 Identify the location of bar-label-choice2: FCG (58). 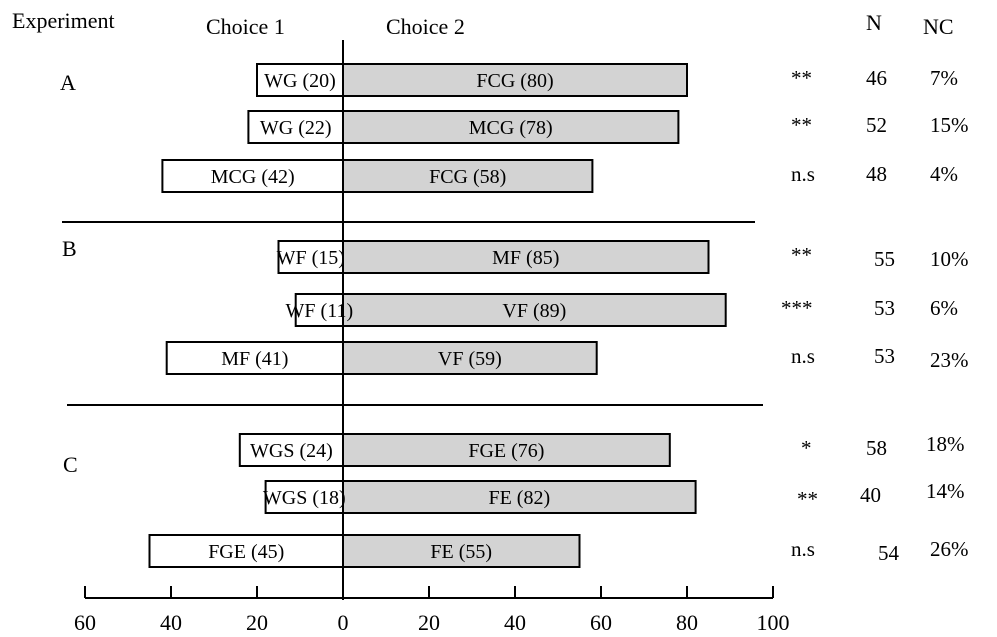
(467, 177).